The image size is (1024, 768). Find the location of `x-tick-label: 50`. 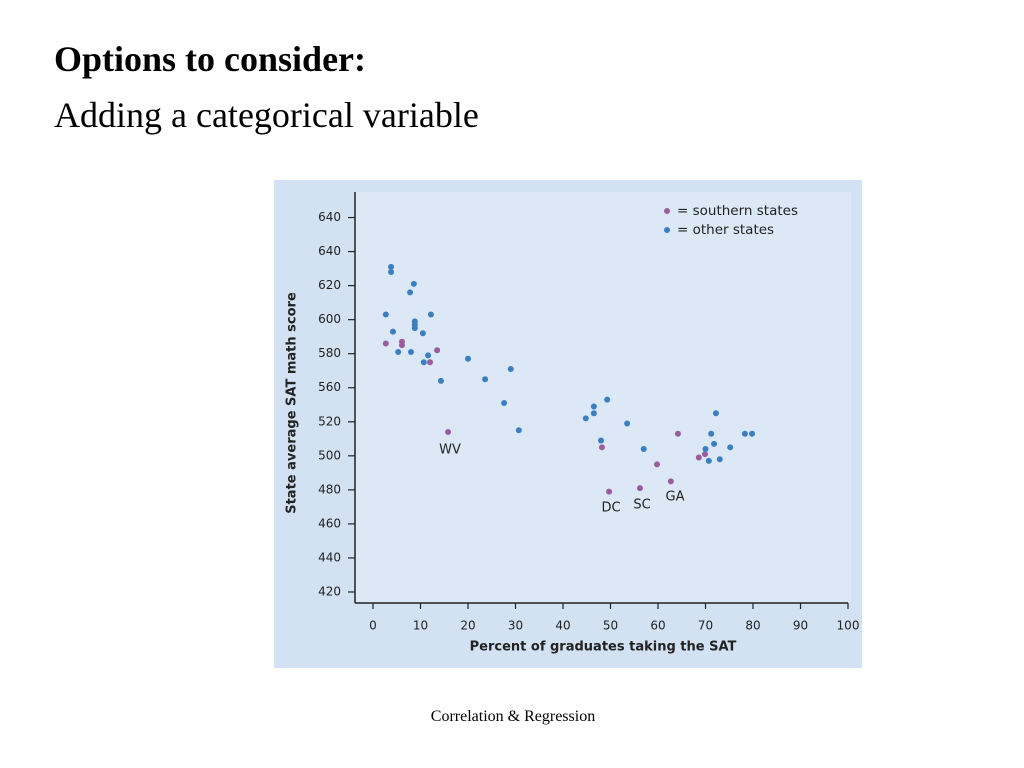

x-tick-label: 50 is located at coordinates (610, 626).